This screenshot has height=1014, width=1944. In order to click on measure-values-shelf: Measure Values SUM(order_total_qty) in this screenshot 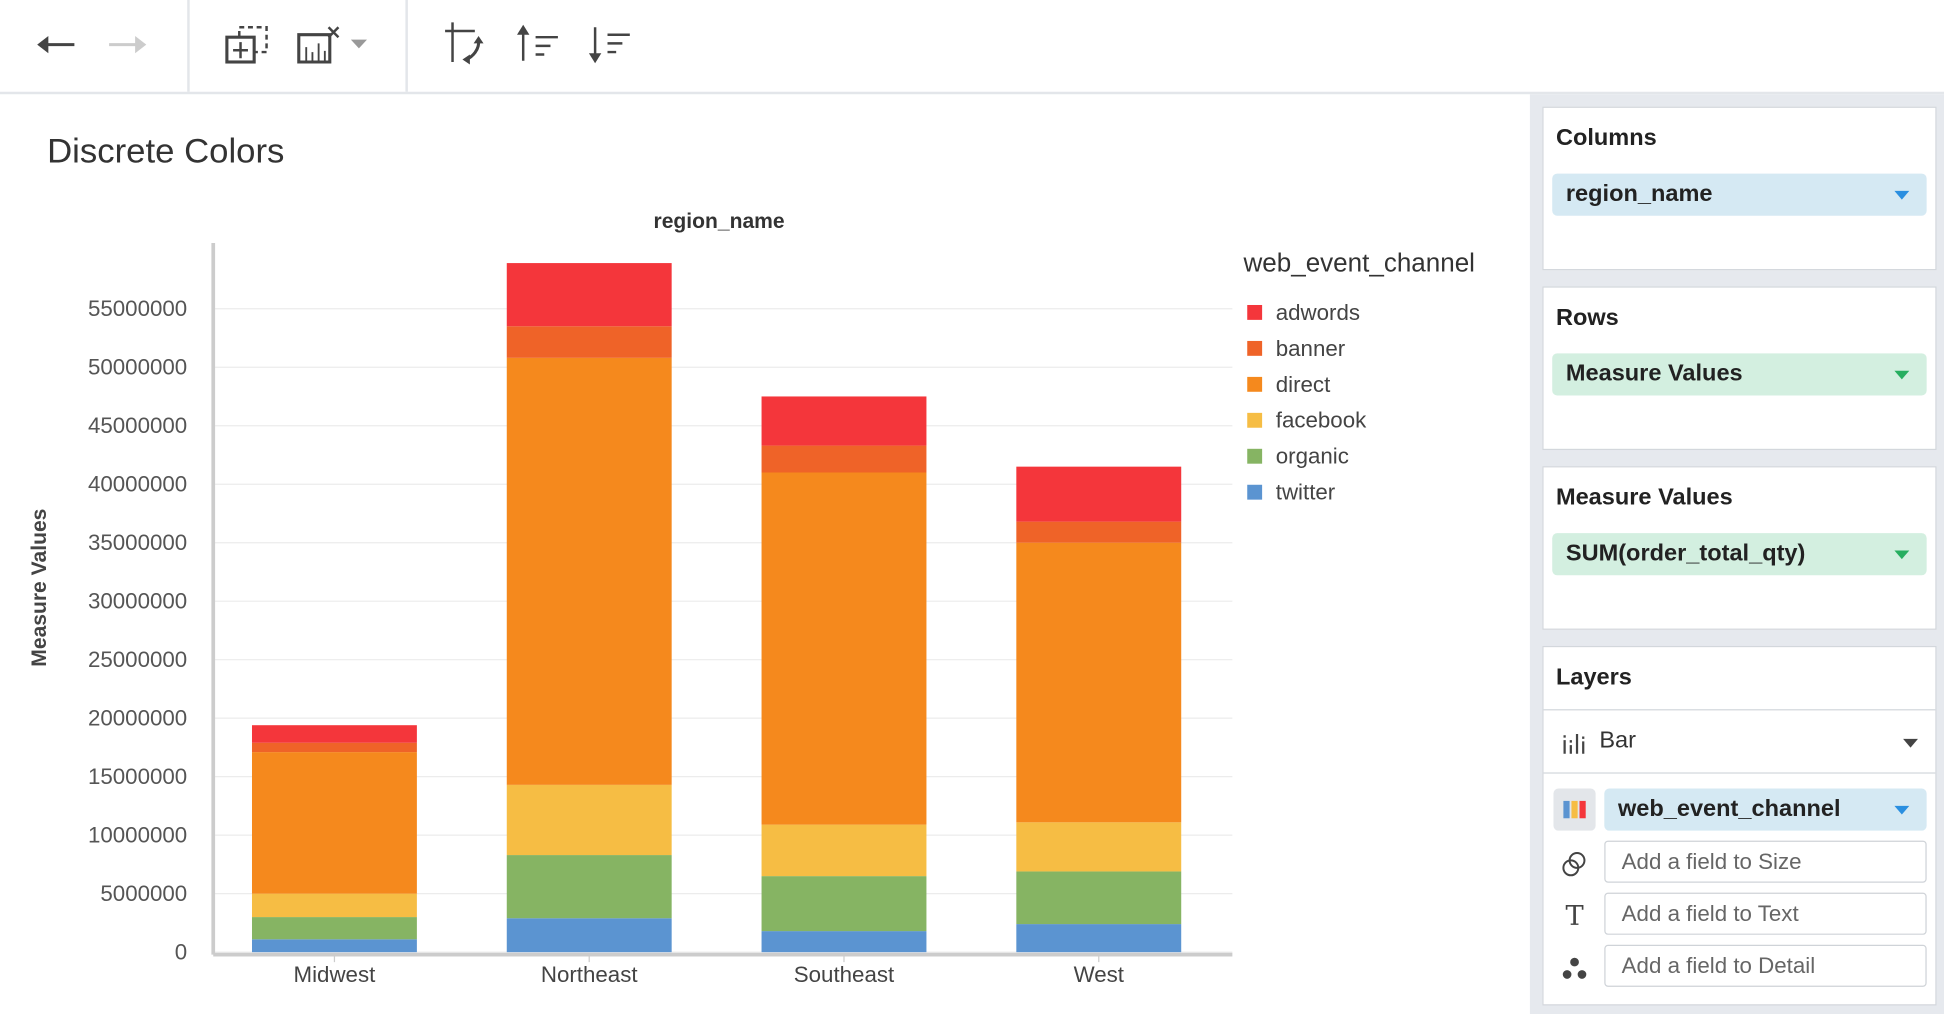, I will do `click(1739, 548)`.